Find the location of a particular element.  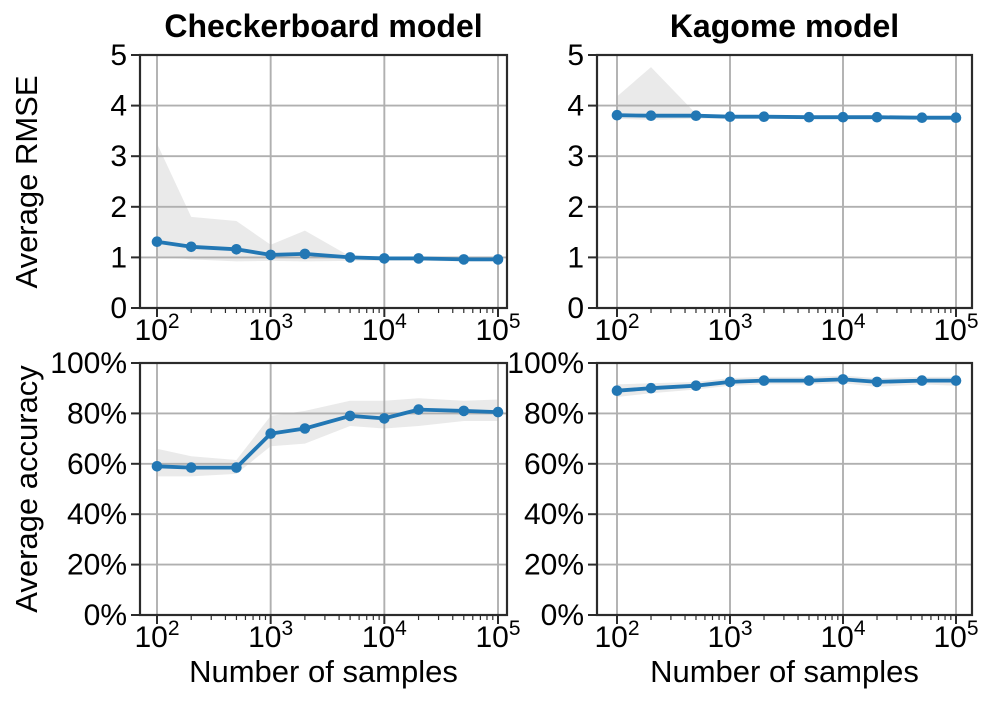

title-checkerboard-model: Checkerboard model is located at coordinates (323, 26).